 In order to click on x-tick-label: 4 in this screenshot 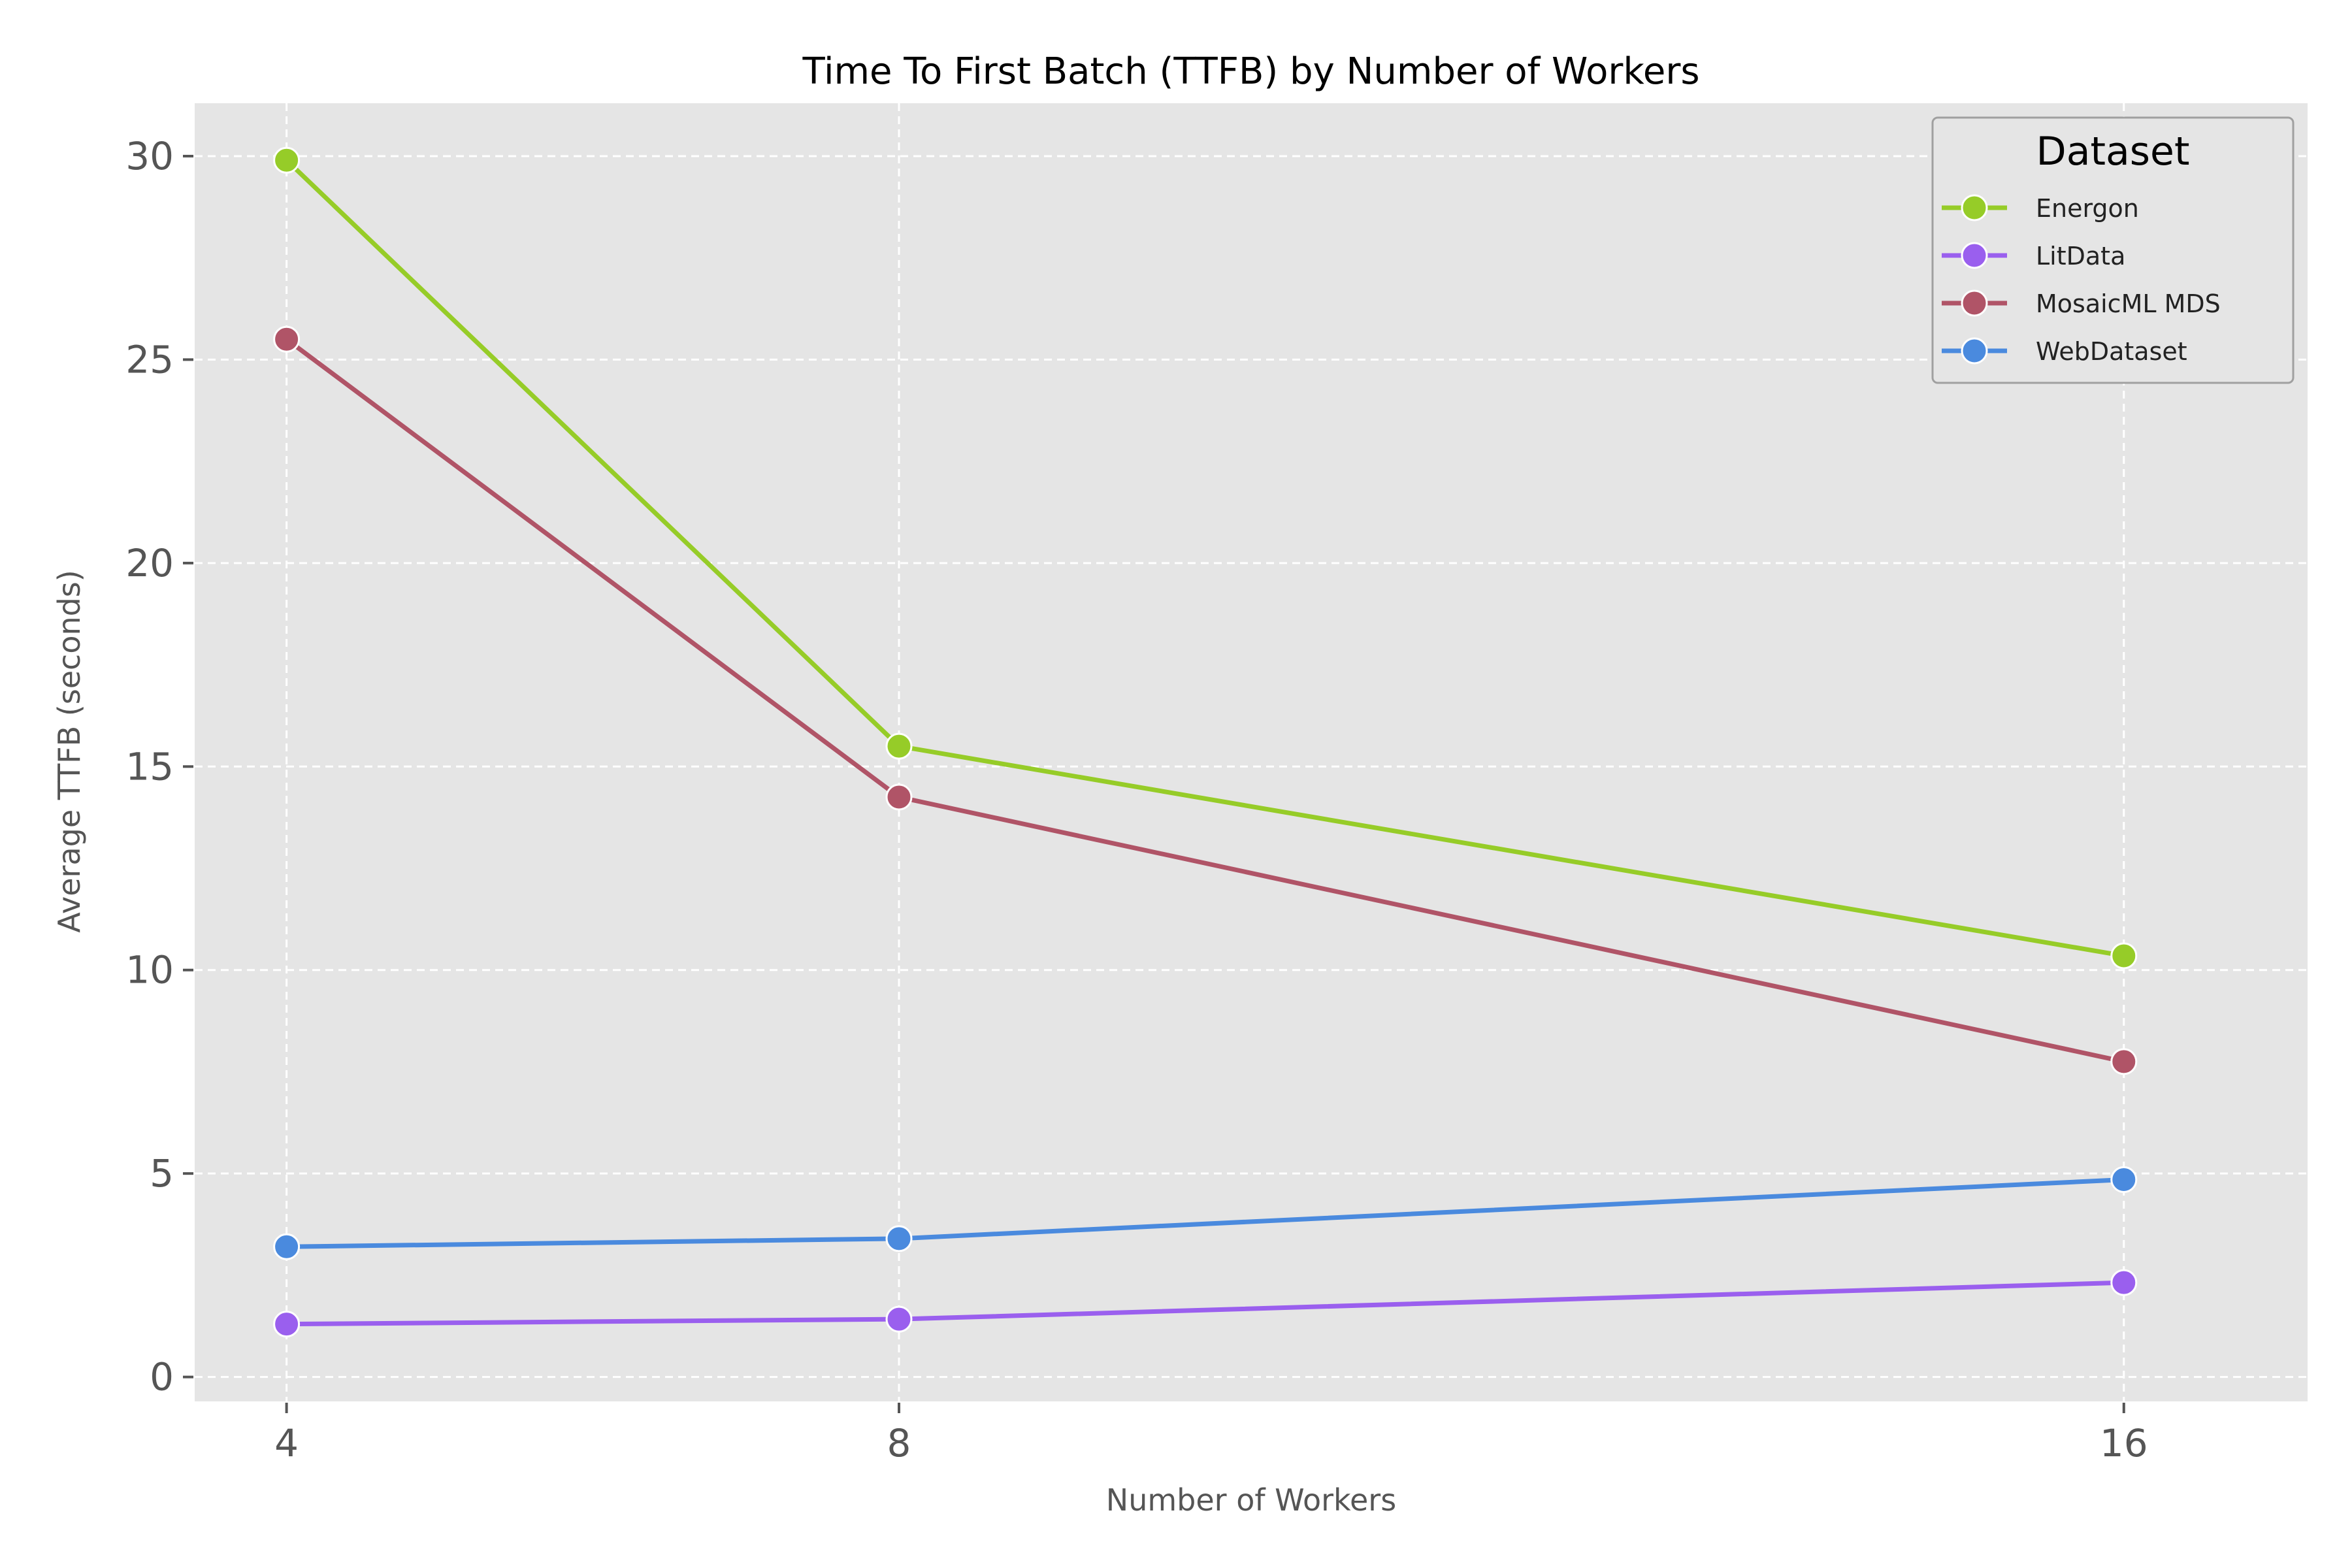, I will do `click(286, 1443)`.